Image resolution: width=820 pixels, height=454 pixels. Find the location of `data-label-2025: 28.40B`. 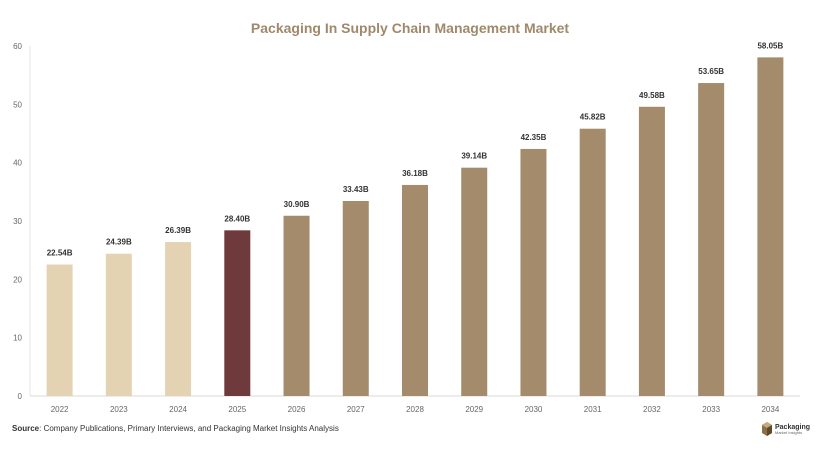

data-label-2025: 28.40B is located at coordinates (237, 218).